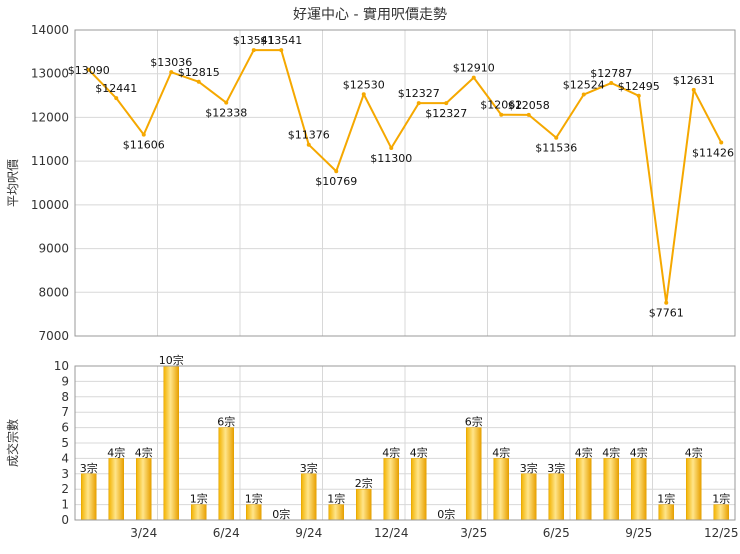 This screenshot has height=554, width=740. Describe the element at coordinates (474, 68) in the screenshot. I see `price-data-label: $12910` at that location.